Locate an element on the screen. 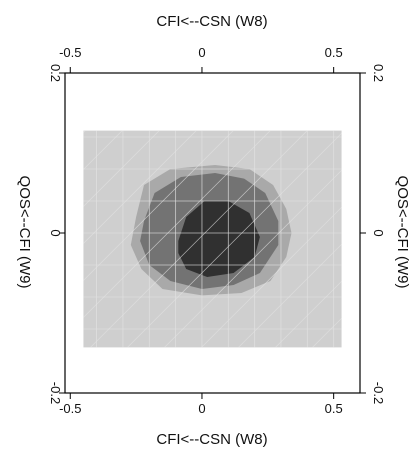  y-tick-label-left: 0.2 is located at coordinates (55, 73).